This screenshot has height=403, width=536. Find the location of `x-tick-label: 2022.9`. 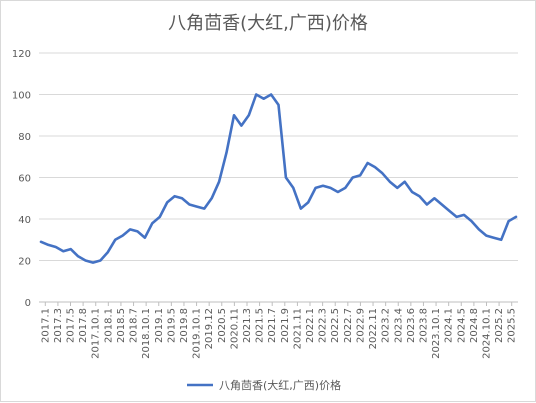

x-tick-label: 2022.9 is located at coordinates (360, 325).